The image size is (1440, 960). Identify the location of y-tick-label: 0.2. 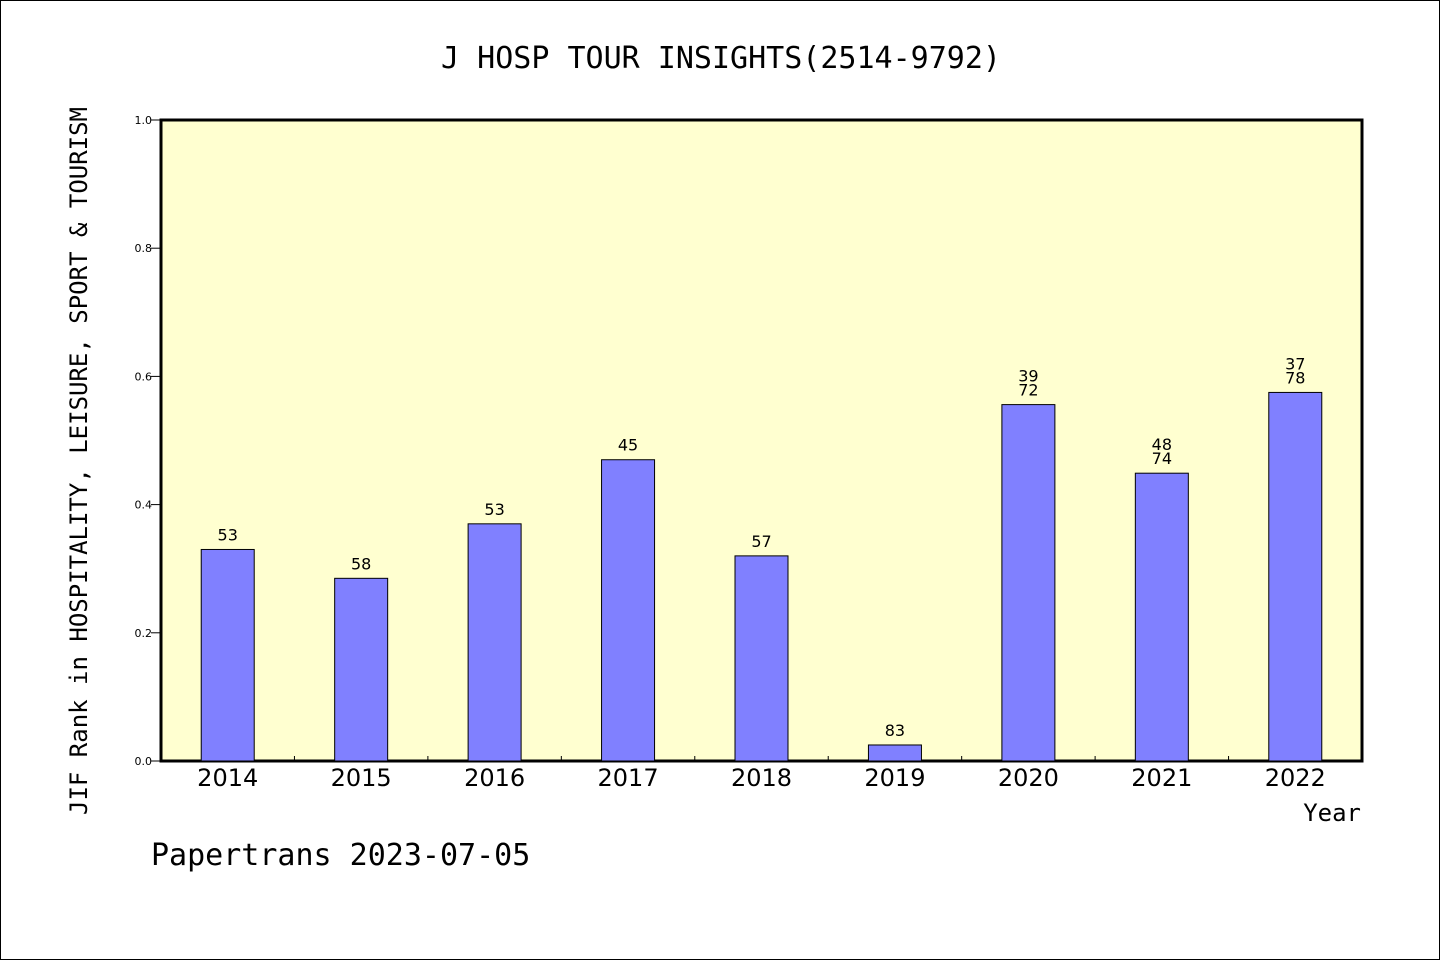
(144, 633).